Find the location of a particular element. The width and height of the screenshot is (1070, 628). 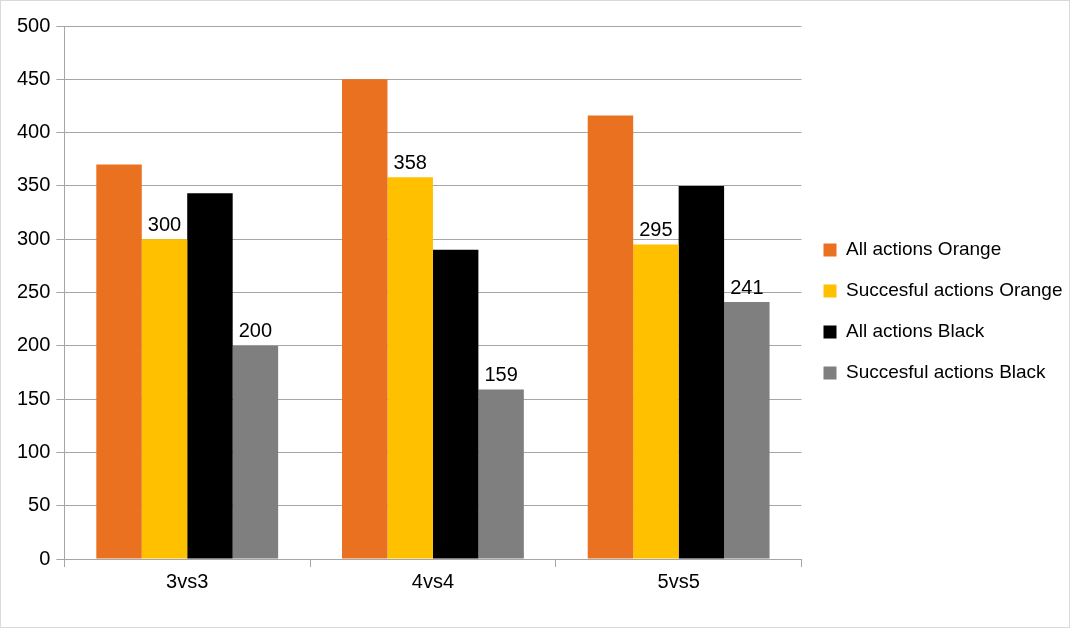

y-tick-label: 100 is located at coordinates (33, 450).